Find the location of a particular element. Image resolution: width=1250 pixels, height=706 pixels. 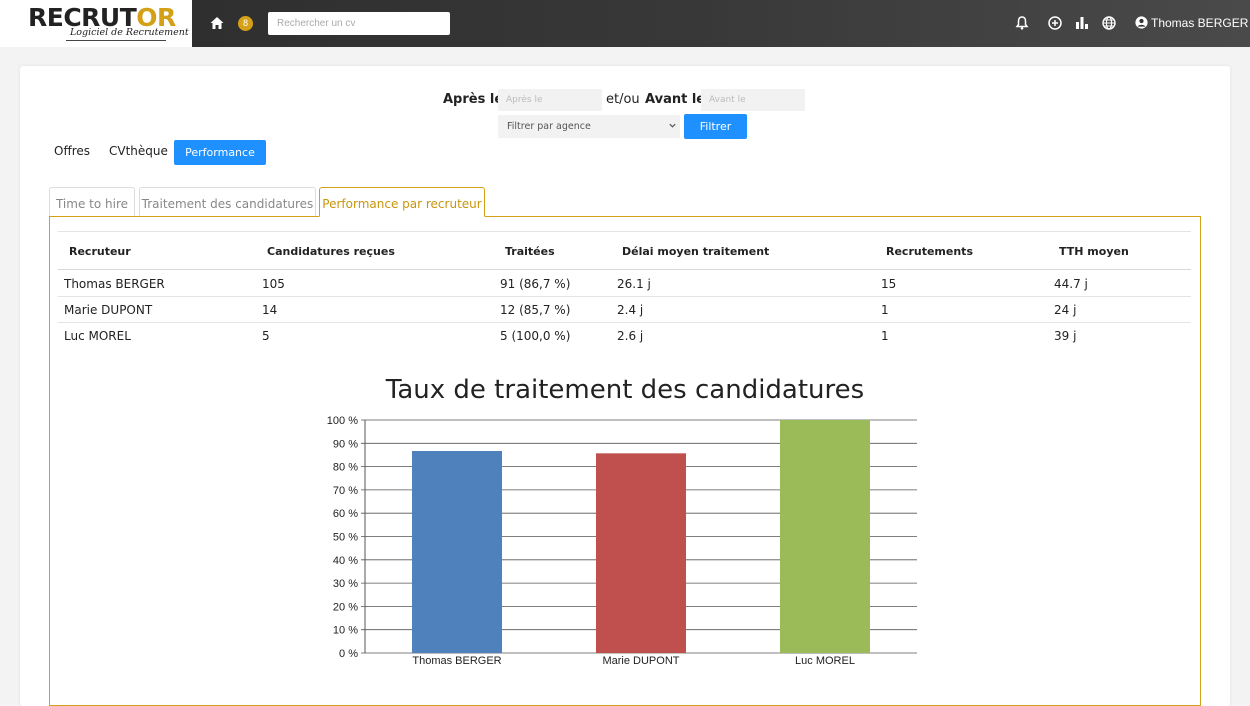

cell-candidatures: 105 is located at coordinates (273, 284).